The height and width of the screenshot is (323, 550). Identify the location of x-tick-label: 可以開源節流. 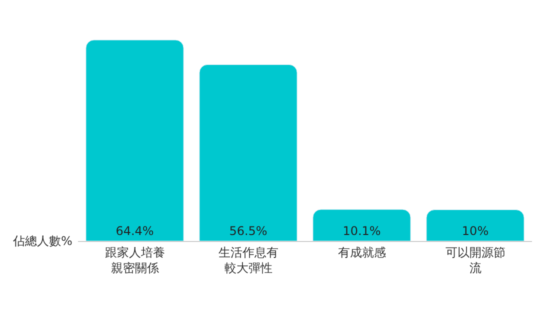
(475, 260).